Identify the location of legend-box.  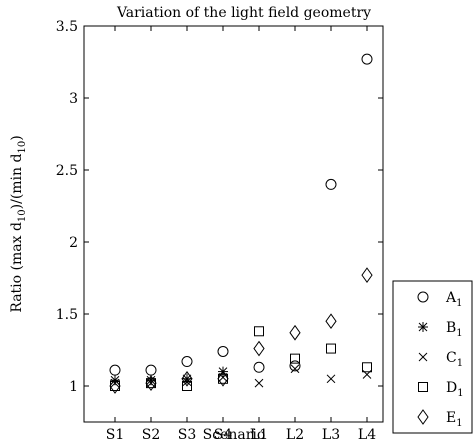
(432, 357).